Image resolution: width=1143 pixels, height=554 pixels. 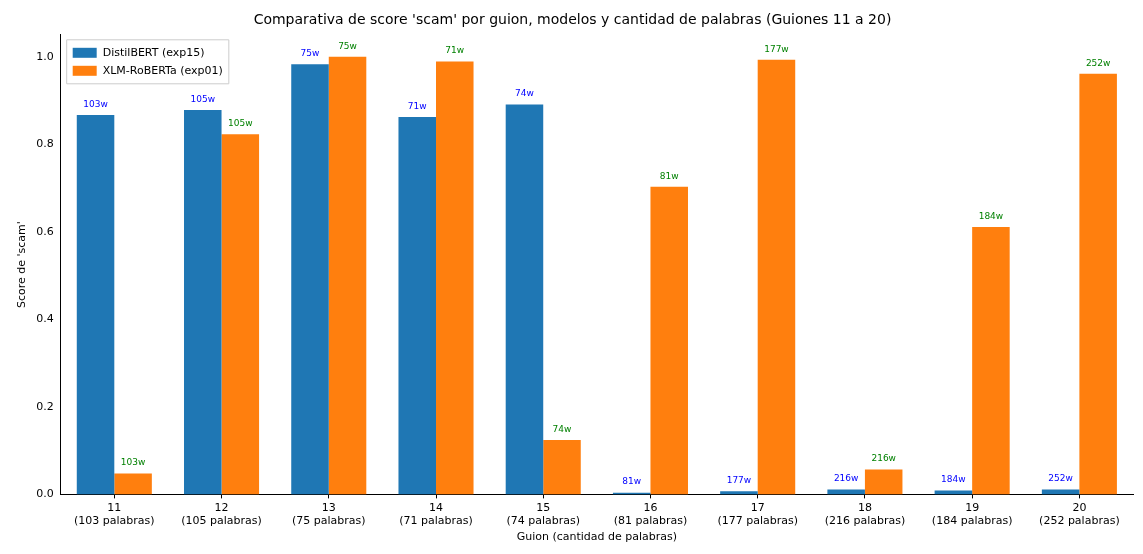 What do you see at coordinates (543, 514) in the screenshot?
I see `x-tick-label: 15 (74 palabras)` at bounding box center [543, 514].